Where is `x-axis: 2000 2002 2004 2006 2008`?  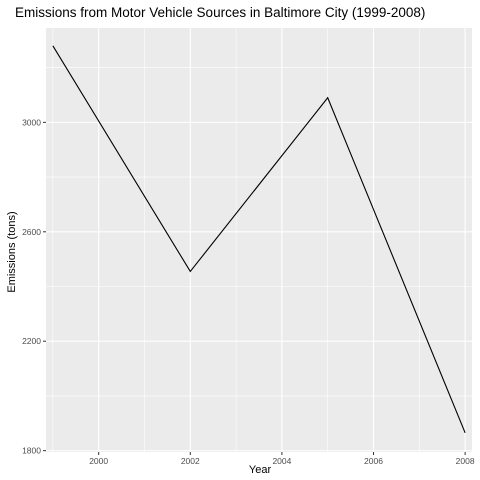
x-axis: 2000 2002 2004 2006 2008 is located at coordinates (282, 459).